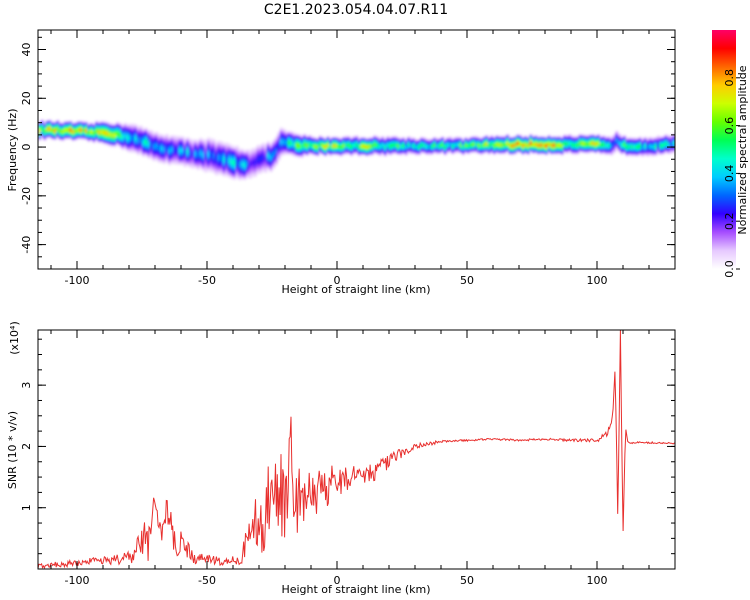 Image resolution: width=750 pixels, height=600 pixels. Describe the element at coordinates (26, 385) in the screenshot. I see `snr-y-tick-label: 3` at that location.